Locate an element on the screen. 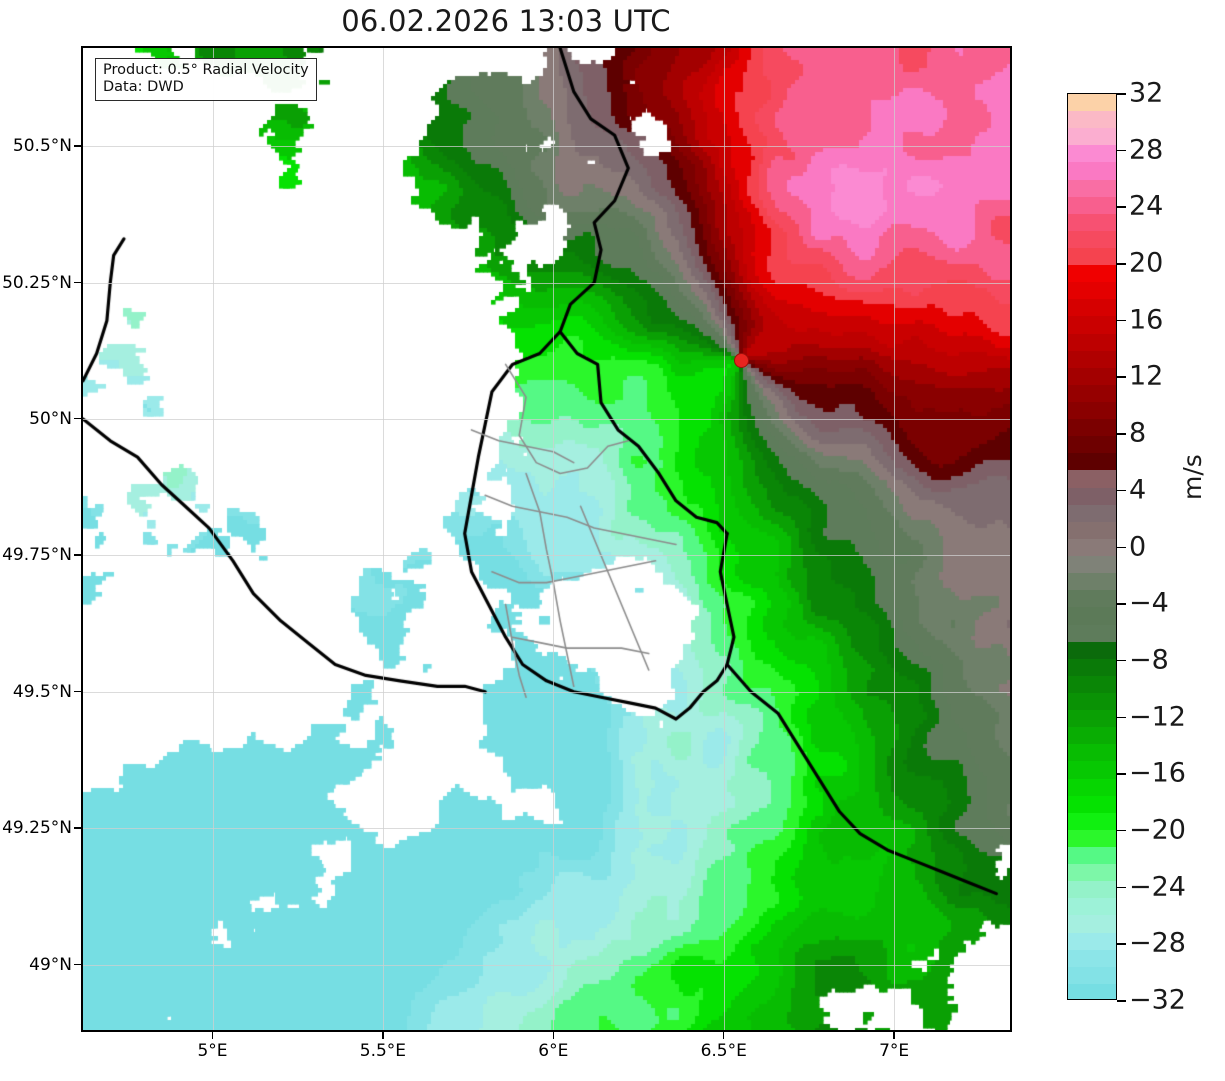 The width and height of the screenshot is (1225, 1081). y-tick-label-5: 49.25°N is located at coordinates (37, 828).